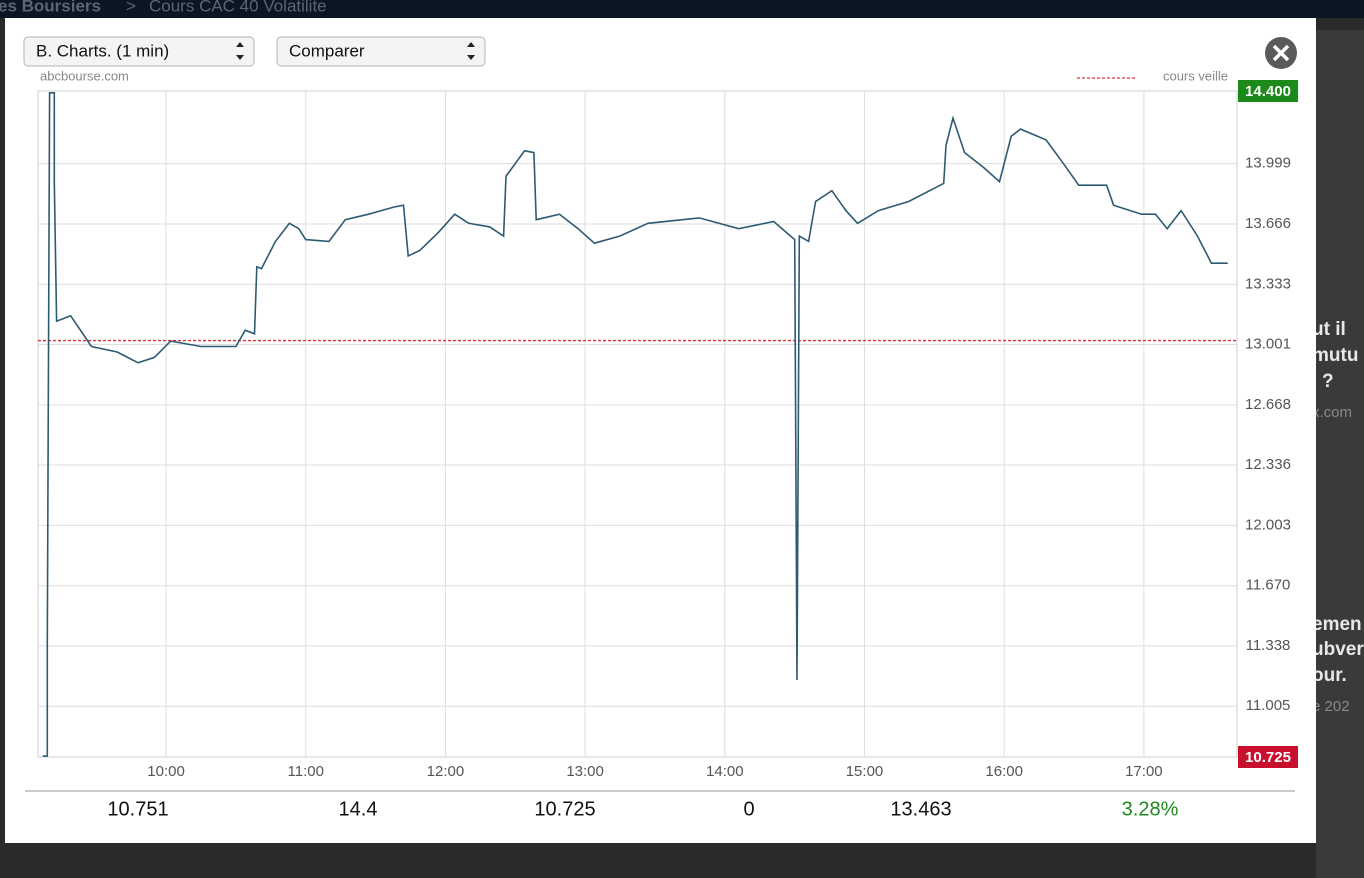 This screenshot has height=878, width=1364. Describe the element at coordinates (50, 7) in the screenshot. I see `breadcrumb: es Boursiers` at that location.